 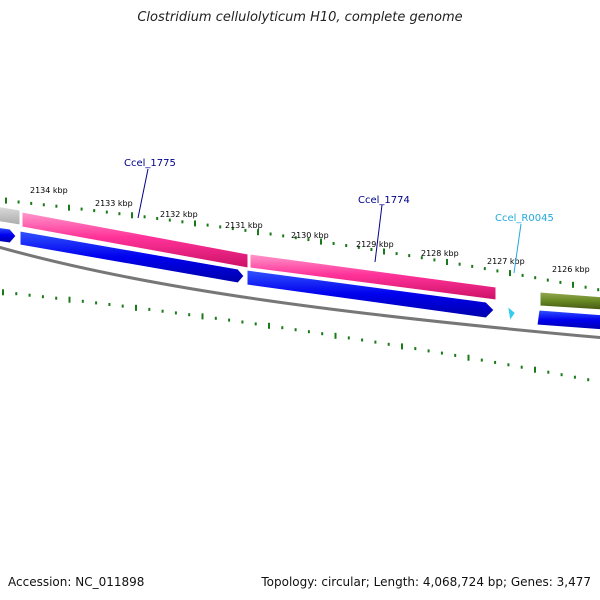 What do you see at coordinates (10, 216) in the screenshot?
I see `feature-neighbor` at bounding box center [10, 216].